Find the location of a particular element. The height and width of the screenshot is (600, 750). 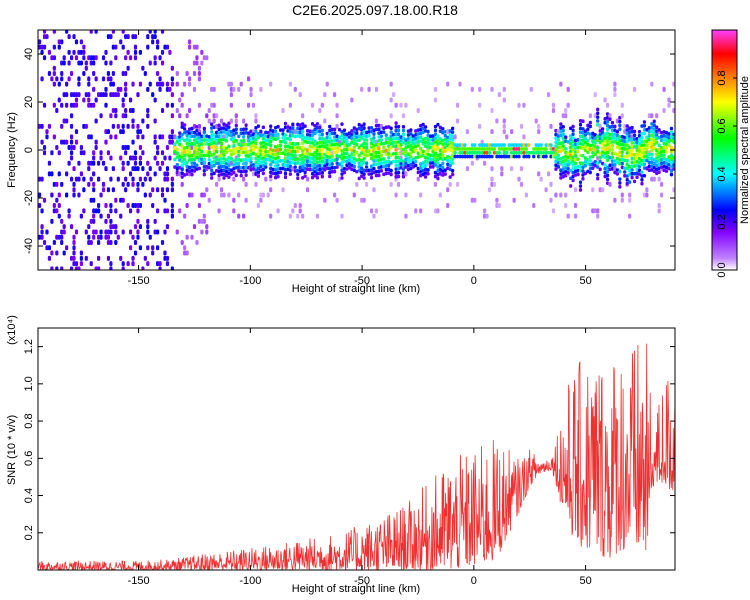

y-tick-label: -40 is located at coordinates (29, 246).